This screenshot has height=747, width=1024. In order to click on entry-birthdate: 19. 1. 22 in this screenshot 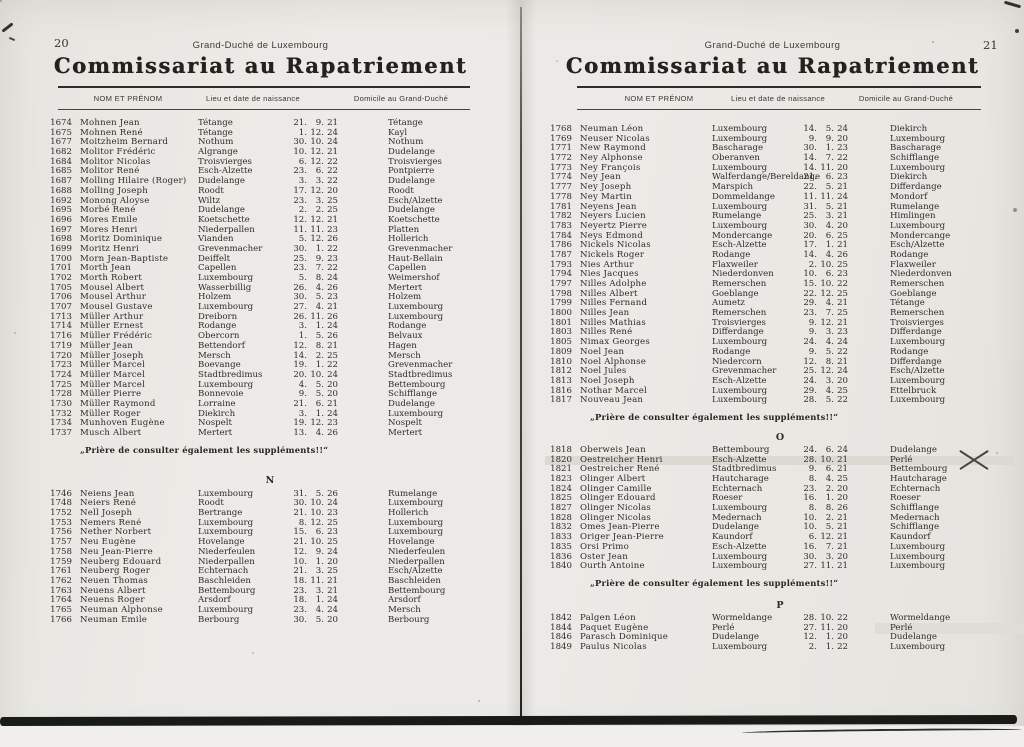, I will do `click(315, 365)`.